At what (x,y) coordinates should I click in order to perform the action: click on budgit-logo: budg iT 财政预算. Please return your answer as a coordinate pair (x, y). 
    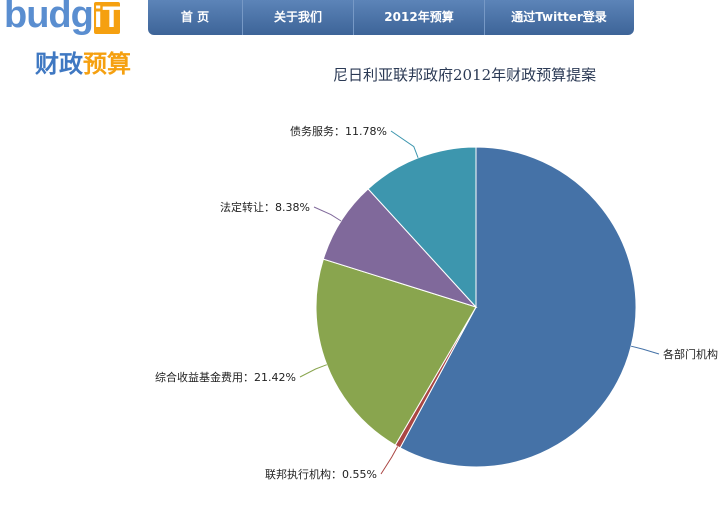
    Looking at the image, I should click on (75, 40).